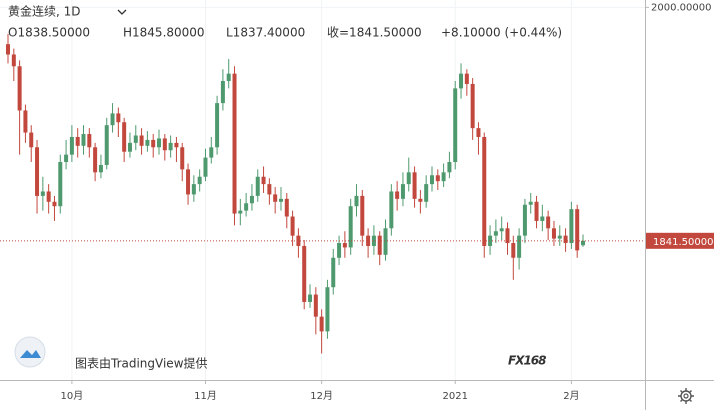  What do you see at coordinates (501, 33) in the screenshot?
I see `ohlc-value: +8.10000 (+0.44%)` at bounding box center [501, 33].